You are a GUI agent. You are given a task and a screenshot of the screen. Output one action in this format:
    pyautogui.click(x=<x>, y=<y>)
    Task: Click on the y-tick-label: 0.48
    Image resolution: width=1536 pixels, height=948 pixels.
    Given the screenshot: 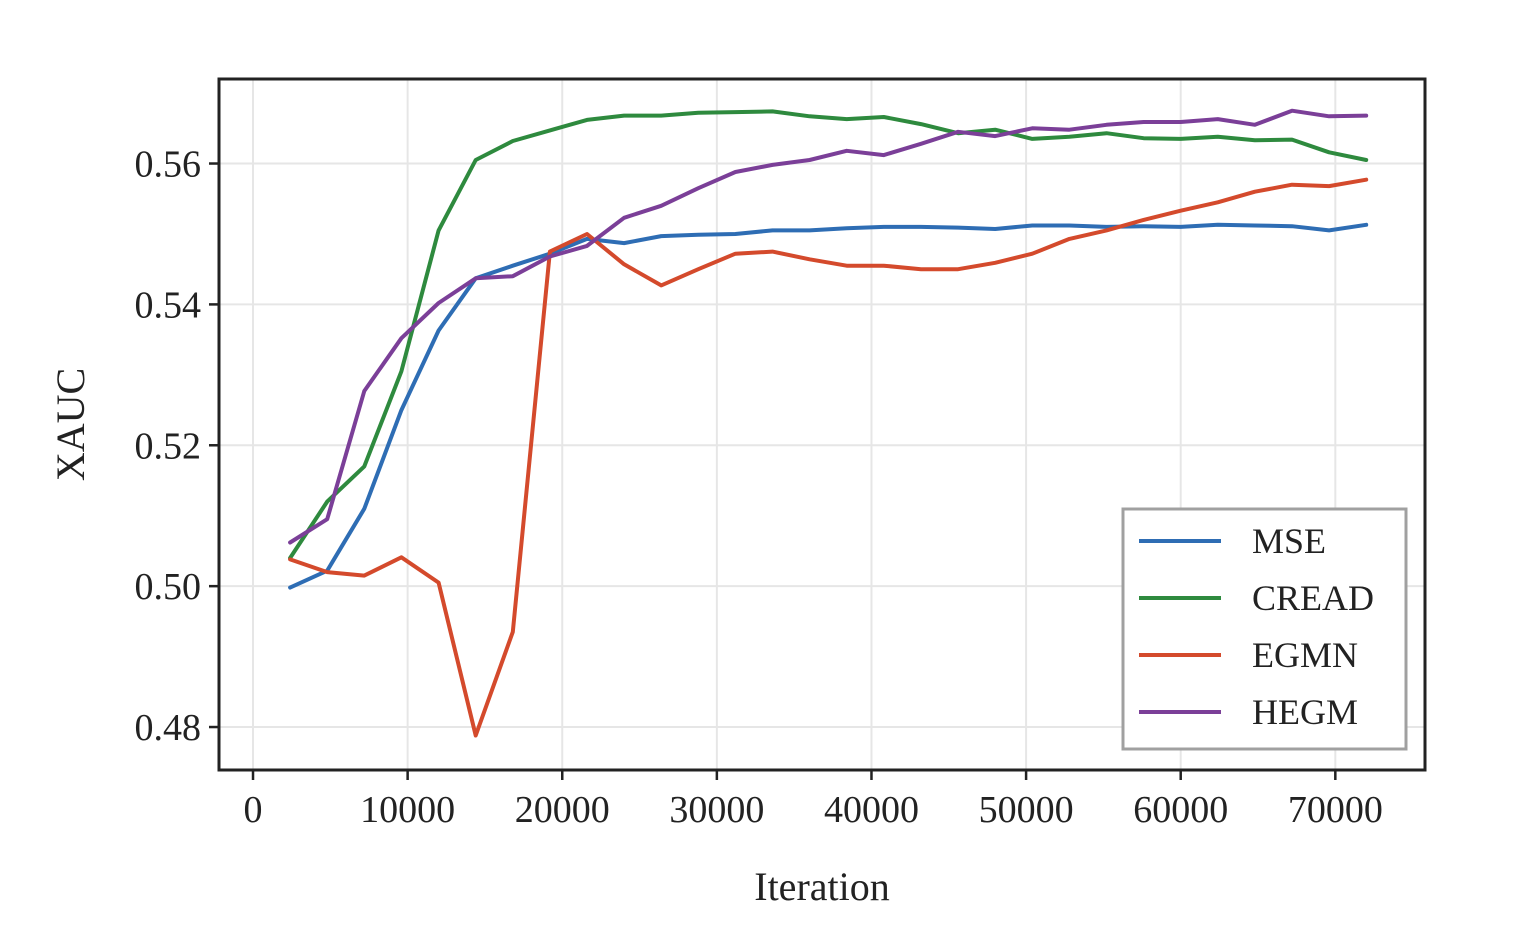 What is the action you would take?
    pyautogui.click(x=168, y=728)
    